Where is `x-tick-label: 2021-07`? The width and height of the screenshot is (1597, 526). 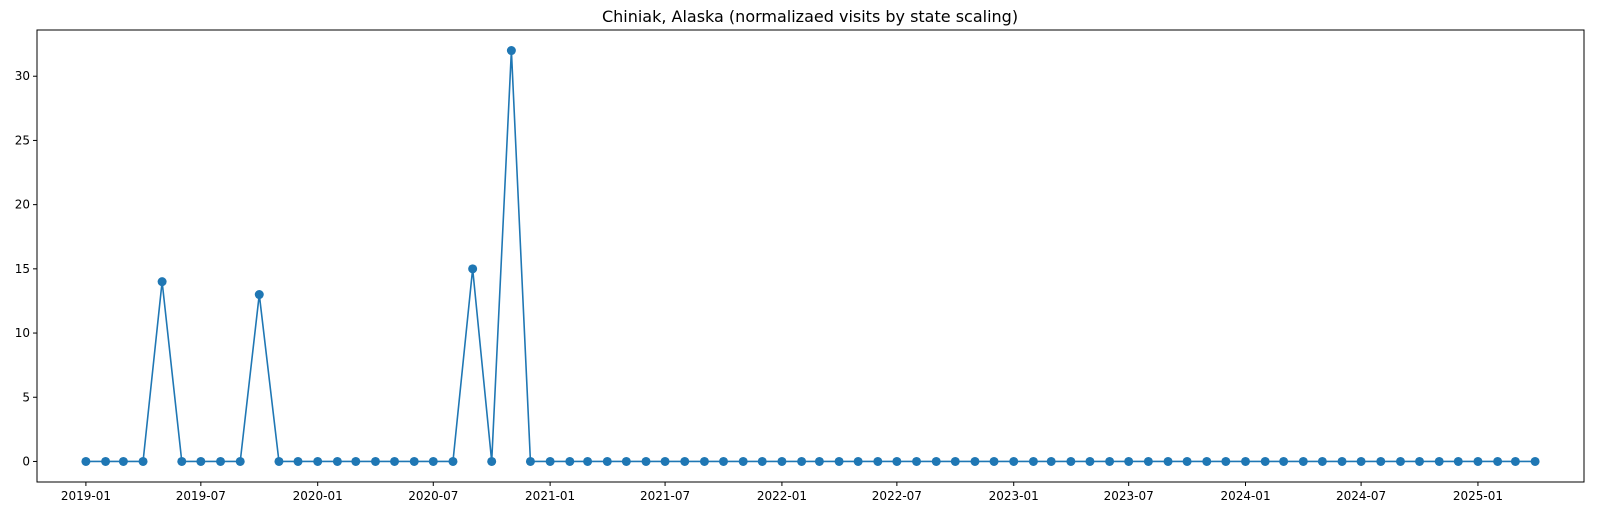 x-tick-label: 2021-07 is located at coordinates (665, 496).